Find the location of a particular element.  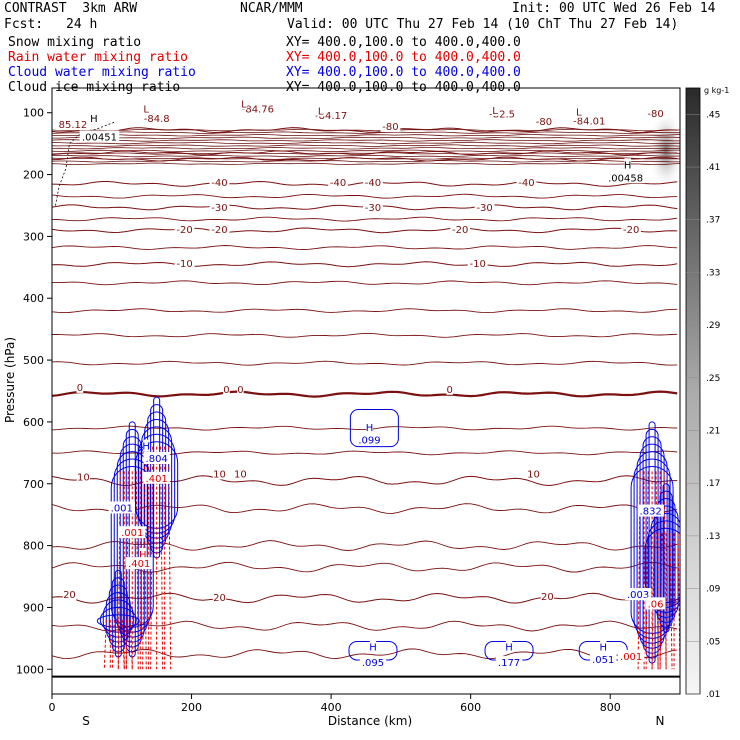

contour-label: -82.5 is located at coordinates (502, 115).